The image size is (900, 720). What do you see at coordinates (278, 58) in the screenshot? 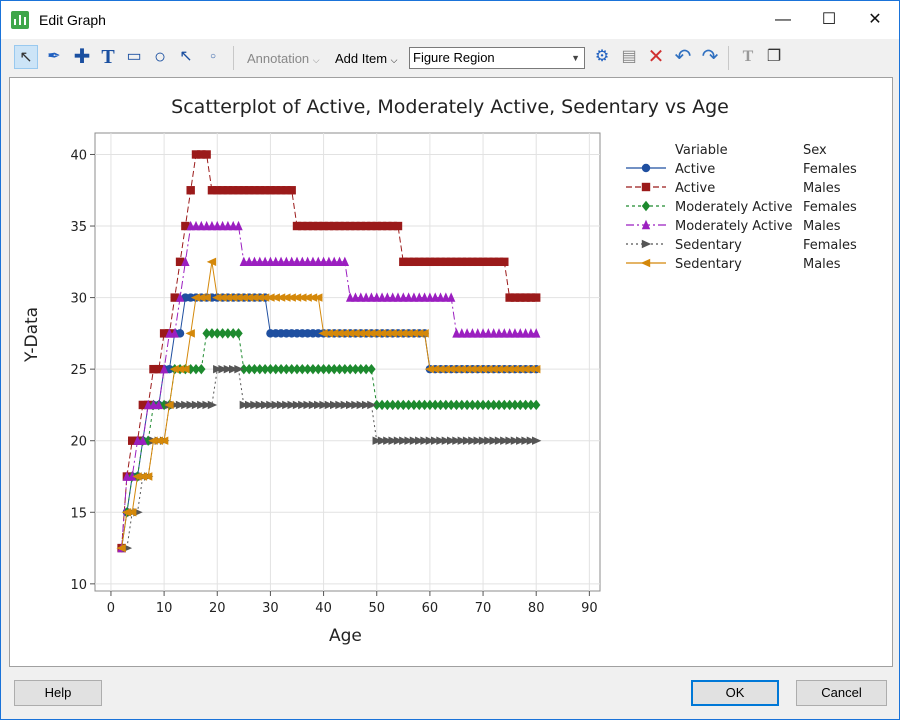
I see `annotation-label: Annotation` at bounding box center [278, 58].